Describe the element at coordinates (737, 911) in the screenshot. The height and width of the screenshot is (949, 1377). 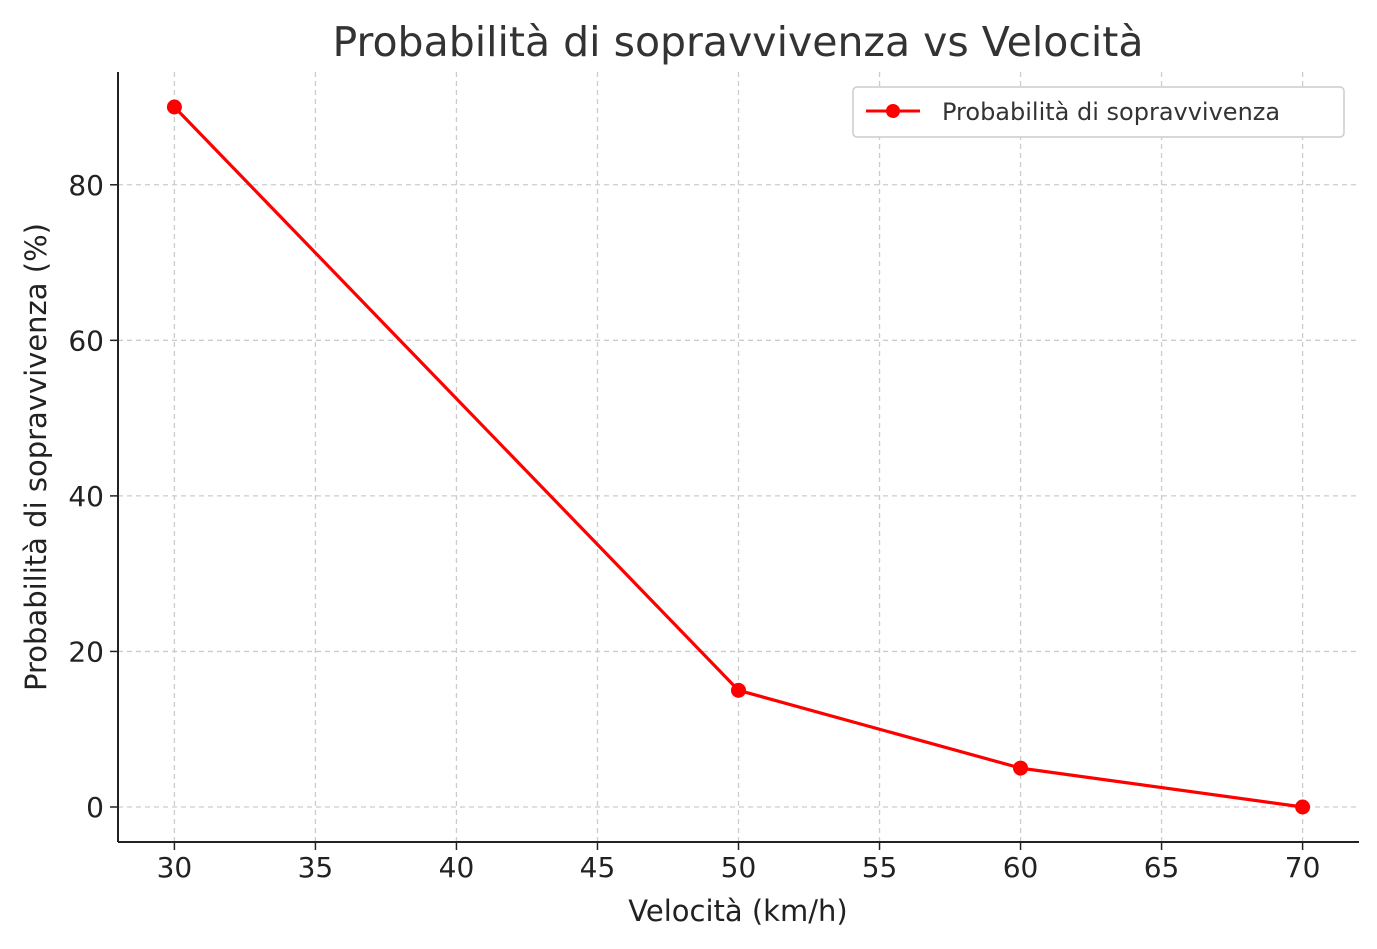
I see `x-axis-label: Velocità (km/h)` at that location.